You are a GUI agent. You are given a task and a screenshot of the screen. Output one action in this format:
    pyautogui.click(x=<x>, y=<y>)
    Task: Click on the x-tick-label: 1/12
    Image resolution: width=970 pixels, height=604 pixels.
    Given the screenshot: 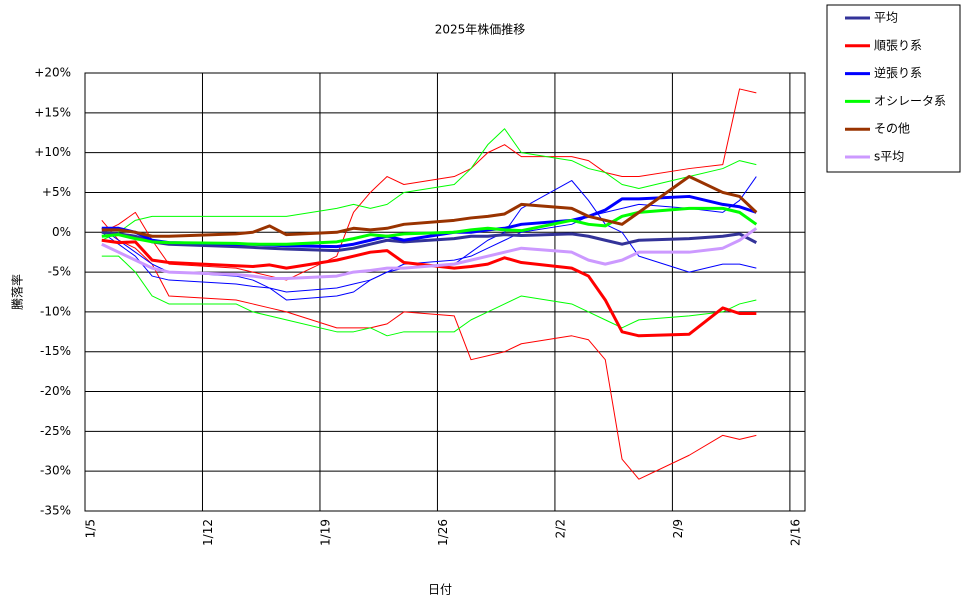 What is the action you would take?
    pyautogui.click(x=208, y=532)
    